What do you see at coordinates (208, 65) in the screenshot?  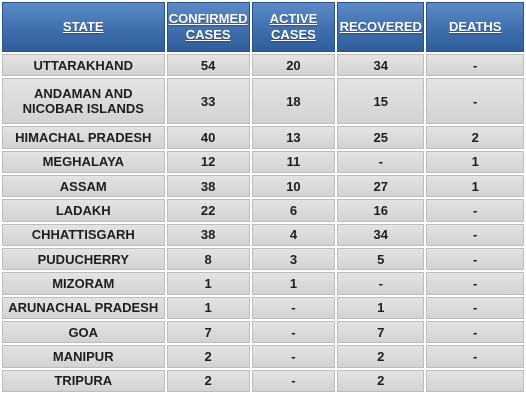 I see `confirmed-cell: 54` at bounding box center [208, 65].